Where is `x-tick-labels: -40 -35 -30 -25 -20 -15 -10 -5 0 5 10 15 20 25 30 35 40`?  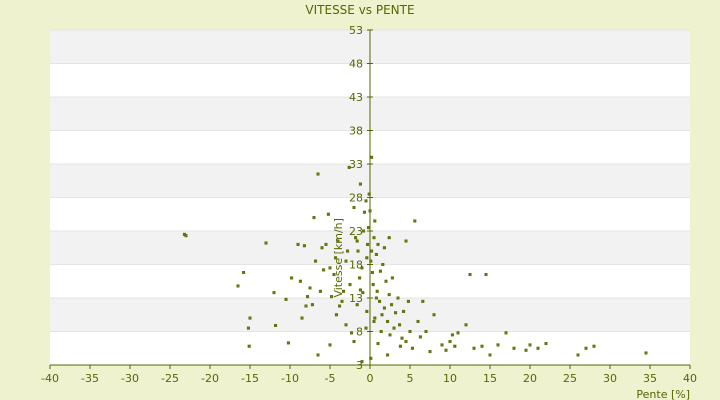 x-tick-labels: -40 -35 -30 -25 -20 -15 -10 -5 0 5 10 15 20 25 30 35 40 is located at coordinates (369, 375).